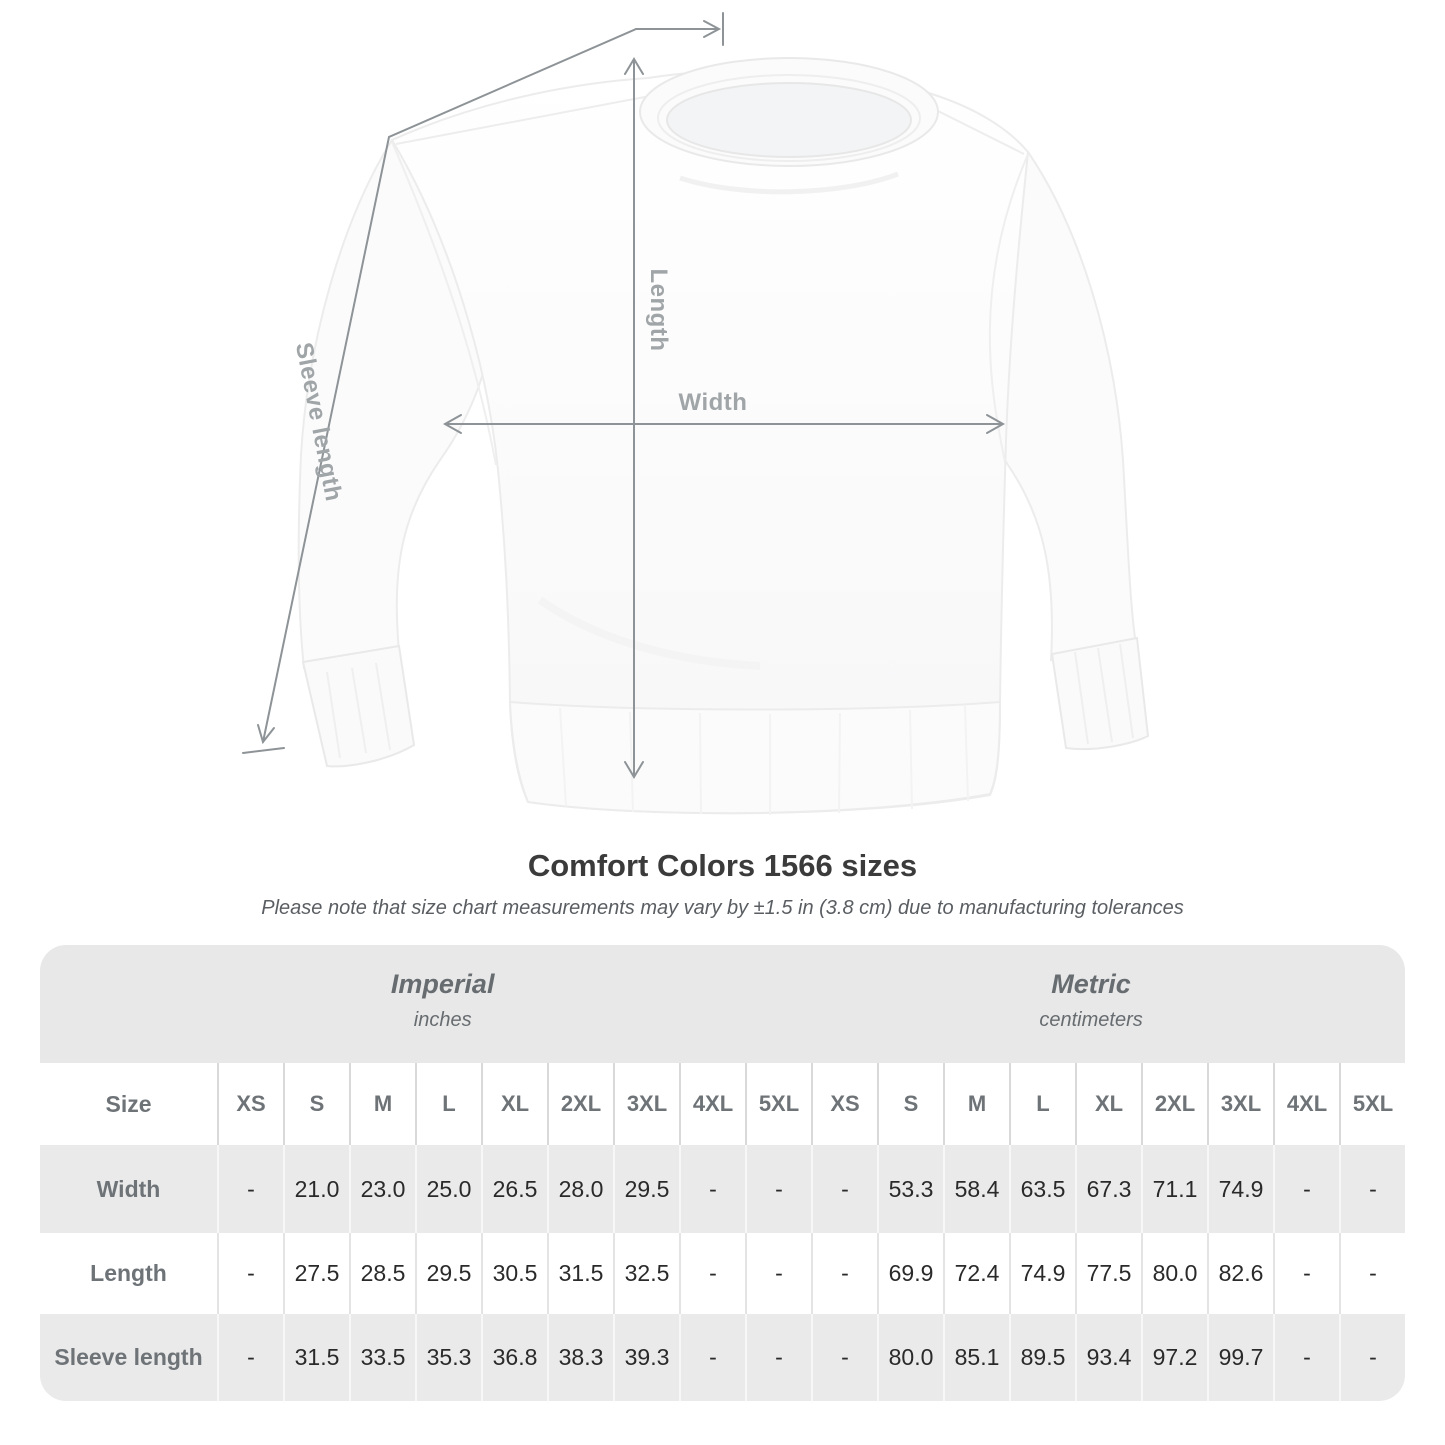 This screenshot has width=1445, height=1445. I want to click on metric-title: Metric, so click(1091, 984).